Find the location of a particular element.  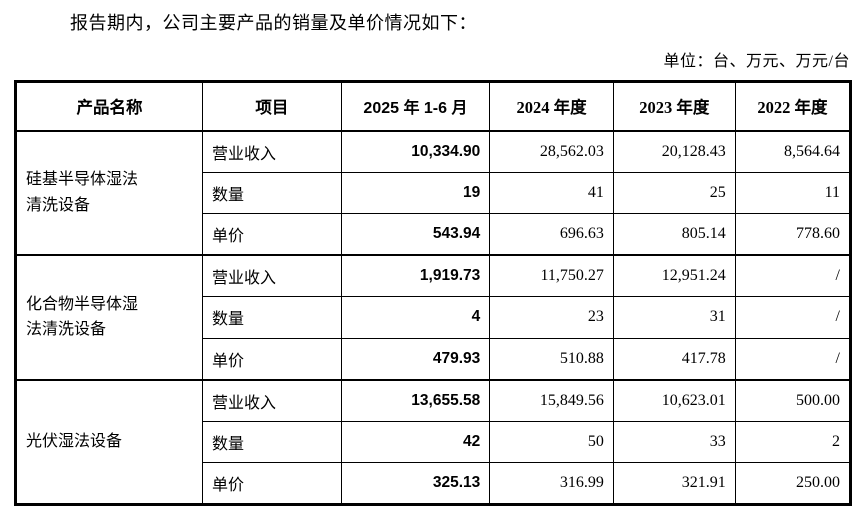

value-cell: 510.88 is located at coordinates (551, 358).